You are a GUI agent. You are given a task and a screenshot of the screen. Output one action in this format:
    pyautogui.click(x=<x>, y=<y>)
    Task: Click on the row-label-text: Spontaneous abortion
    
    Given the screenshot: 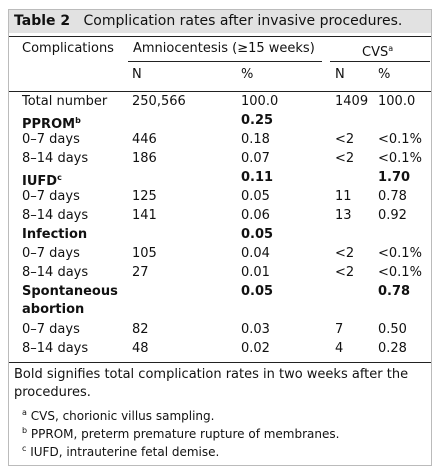 What is the action you would take?
    pyautogui.click(x=70, y=300)
    